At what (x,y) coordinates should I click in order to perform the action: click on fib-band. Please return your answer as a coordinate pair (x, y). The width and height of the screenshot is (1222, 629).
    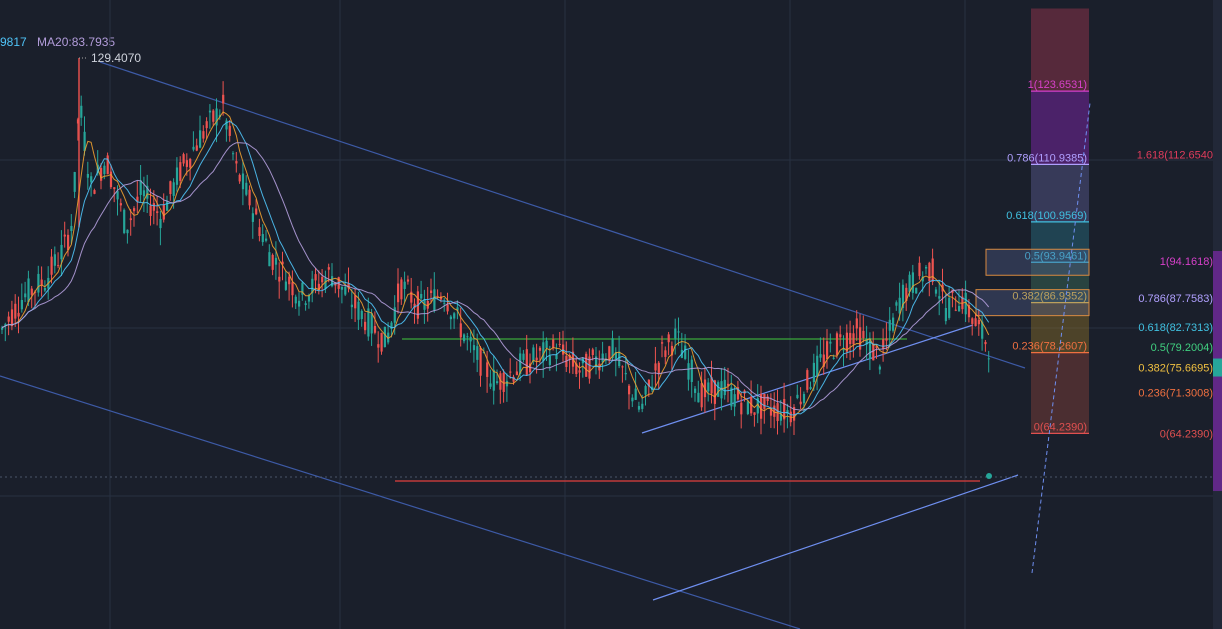
    Looking at the image, I should click on (1060, 128).